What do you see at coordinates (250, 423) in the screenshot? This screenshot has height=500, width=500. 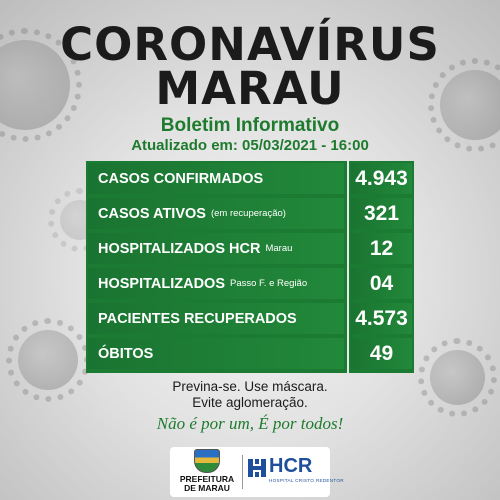 I see `campaign-slogan: Não é por um, É por todos!` at bounding box center [250, 423].